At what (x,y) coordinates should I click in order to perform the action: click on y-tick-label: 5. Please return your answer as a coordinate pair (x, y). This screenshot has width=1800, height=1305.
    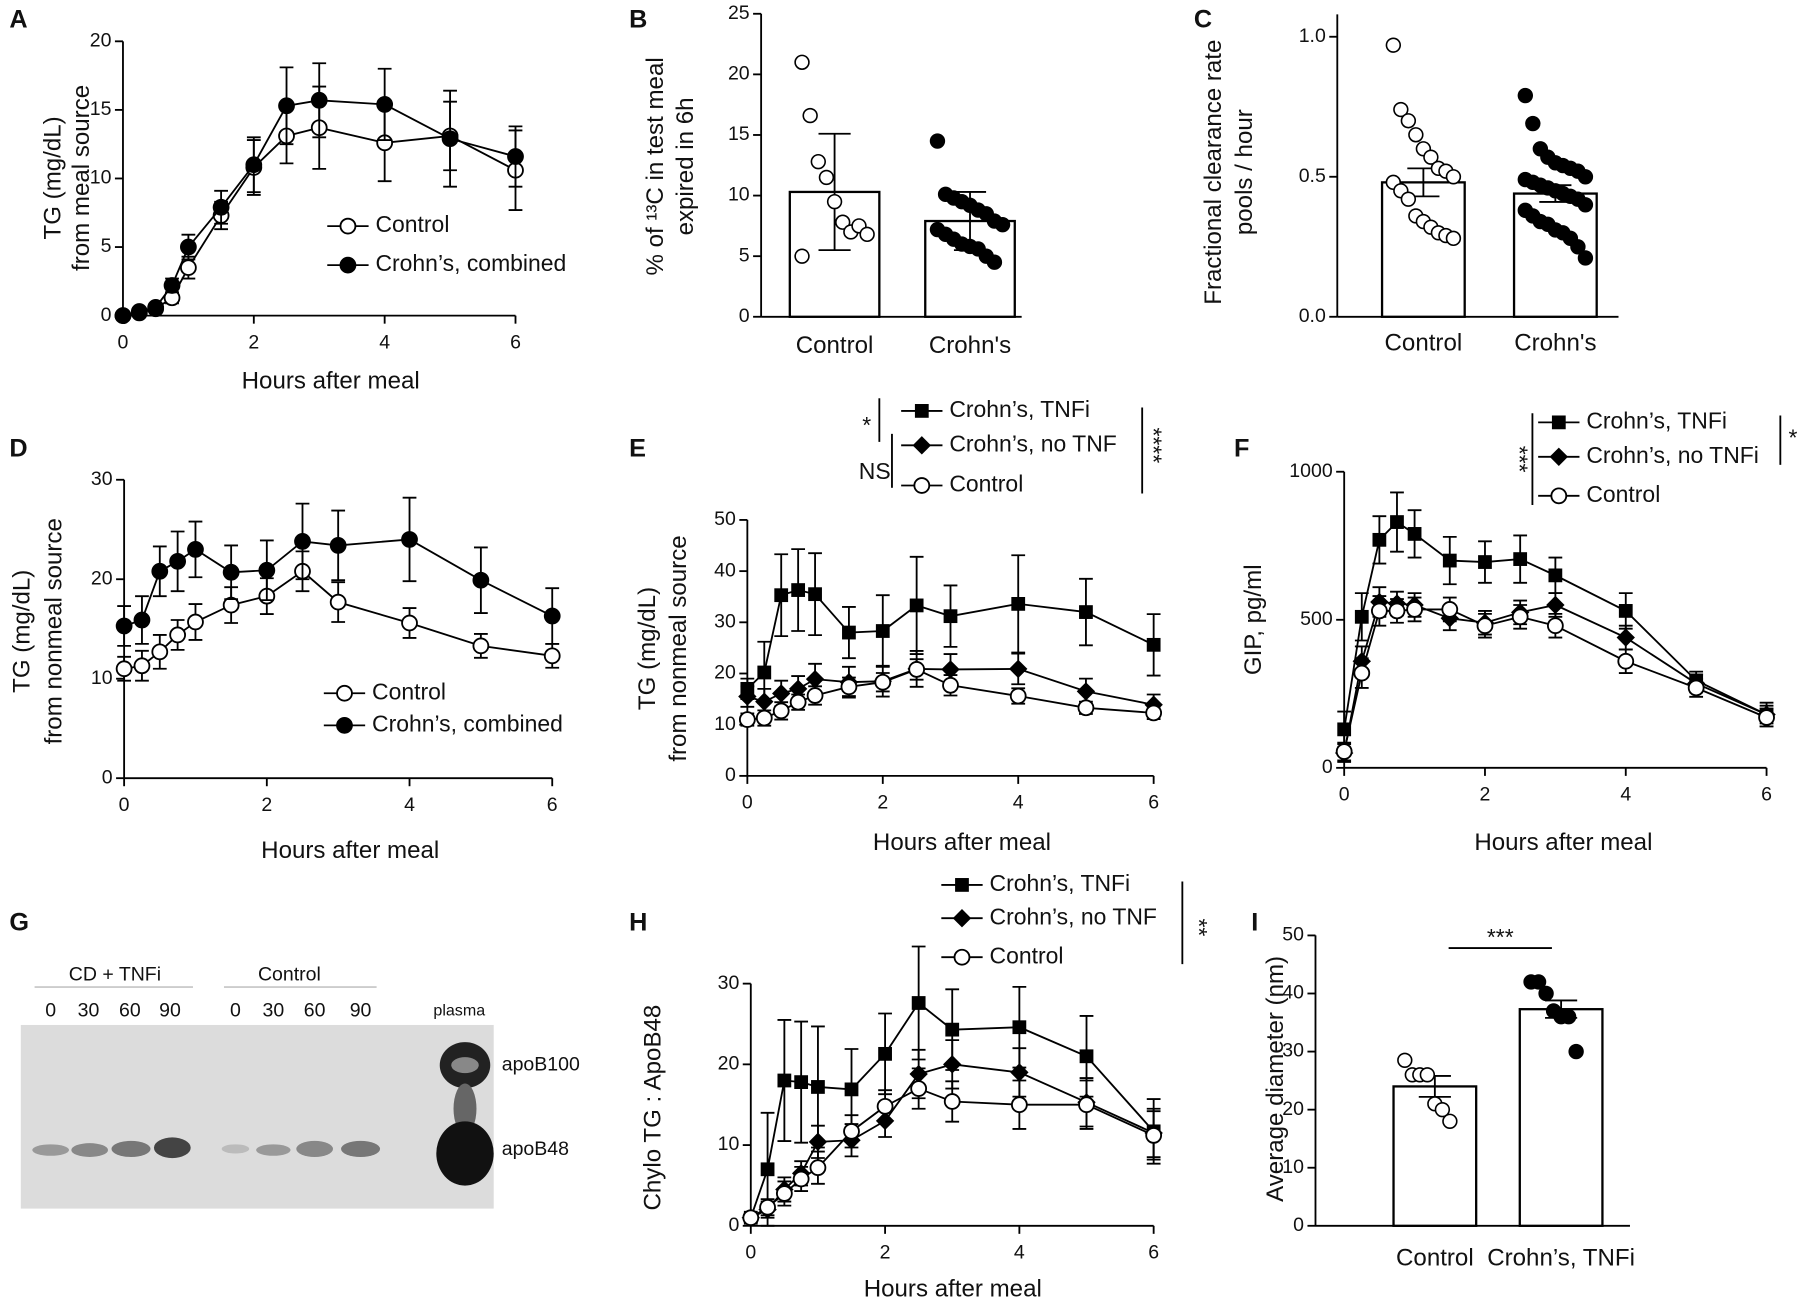
    Looking at the image, I should click on (744, 255).